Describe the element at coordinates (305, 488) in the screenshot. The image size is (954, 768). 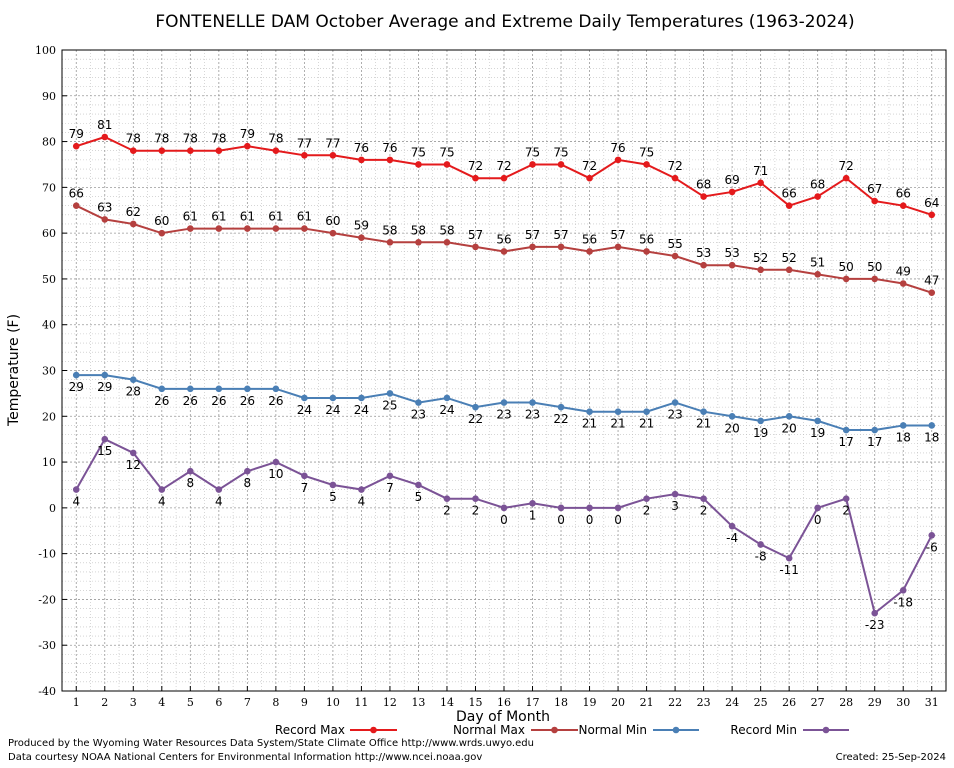
I see `record-min-data-label: 7` at that location.